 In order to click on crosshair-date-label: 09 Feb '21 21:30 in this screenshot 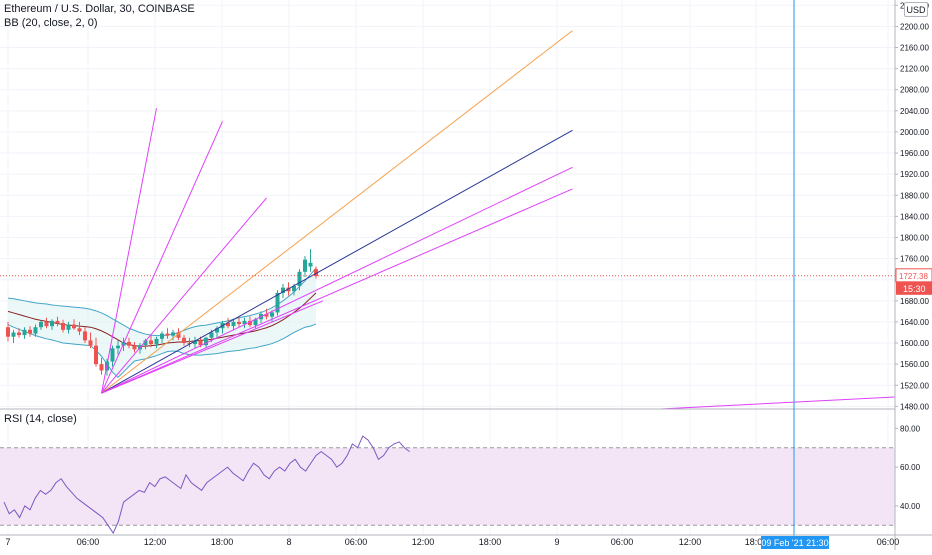, I will do `click(794, 543)`.